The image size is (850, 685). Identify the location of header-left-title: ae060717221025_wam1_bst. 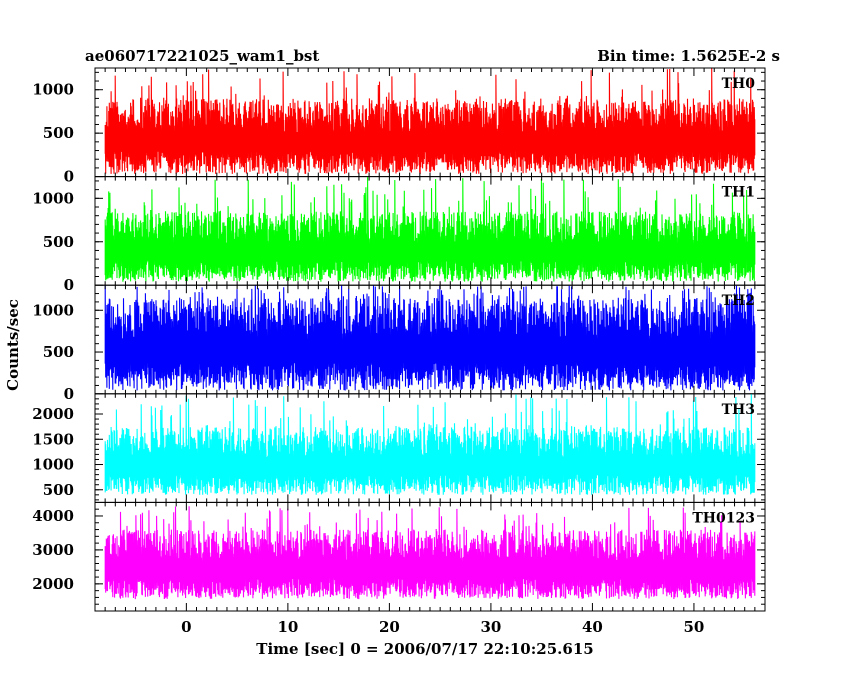
(202, 56).